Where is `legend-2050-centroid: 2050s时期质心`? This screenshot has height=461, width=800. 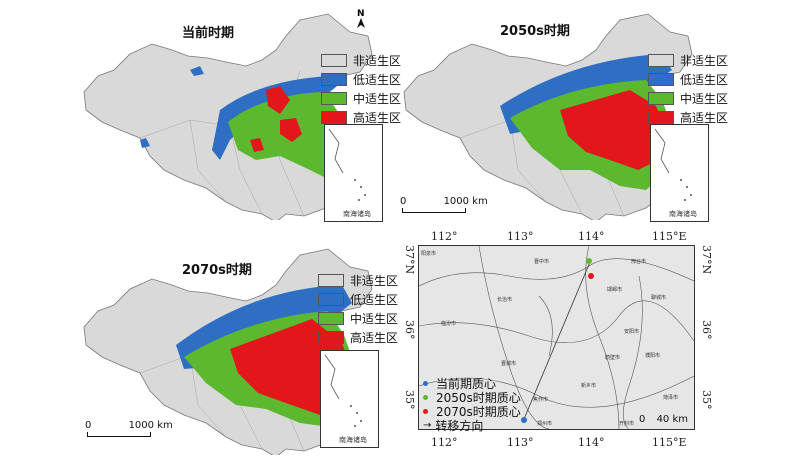 legend-2050-centroid: 2050s时期质心 is located at coordinates (478, 397).